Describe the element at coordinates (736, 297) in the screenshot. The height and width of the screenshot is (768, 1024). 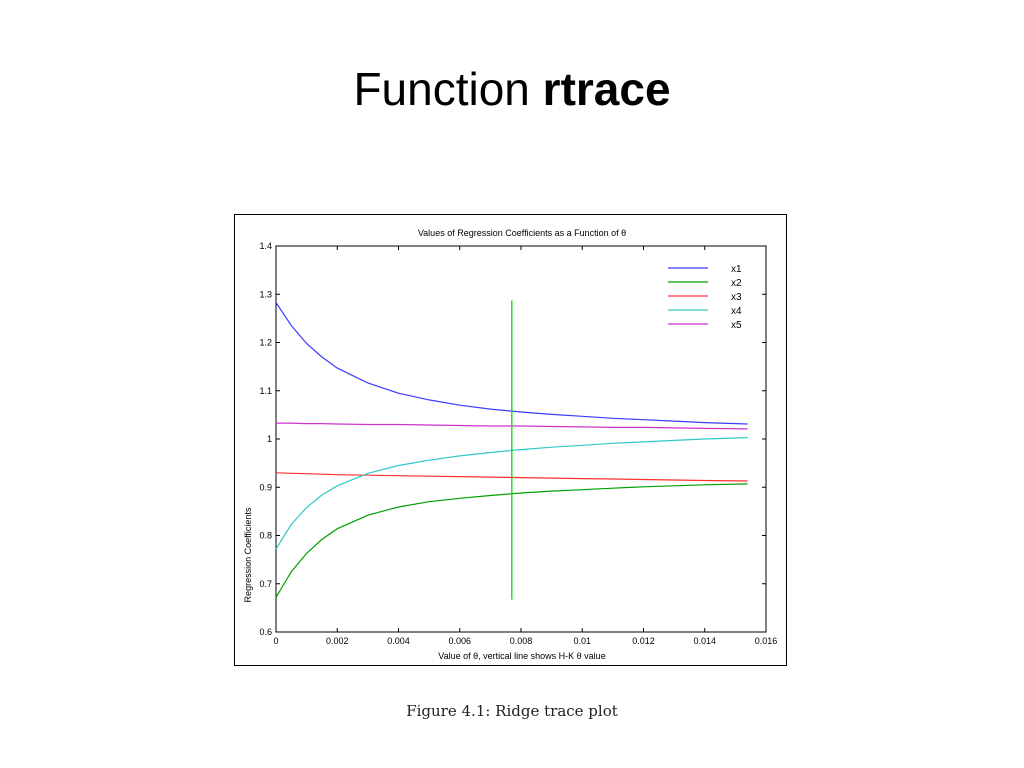
I see `legend-label-x3: x3` at that location.